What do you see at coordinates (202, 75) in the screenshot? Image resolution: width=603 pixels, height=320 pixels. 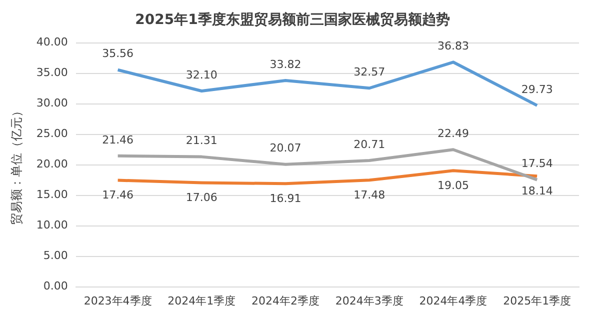 I see `data-label: 32.10` at bounding box center [202, 75].